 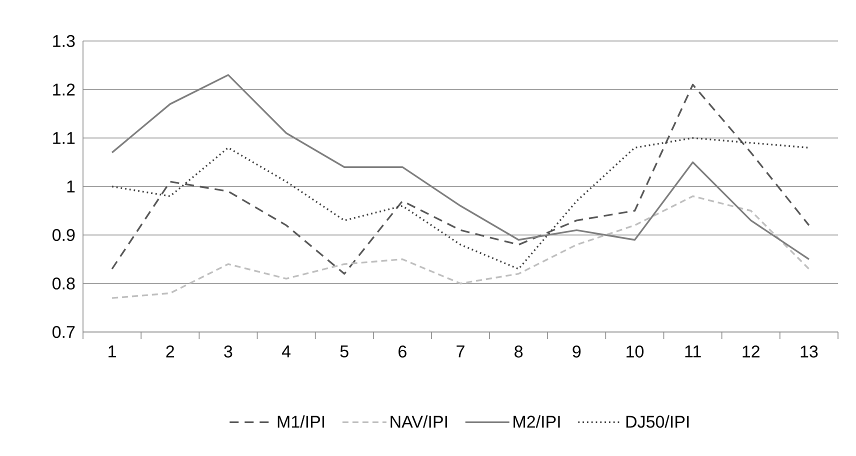 What do you see at coordinates (635, 352) in the screenshot?
I see `x-tick-label: 10` at bounding box center [635, 352].